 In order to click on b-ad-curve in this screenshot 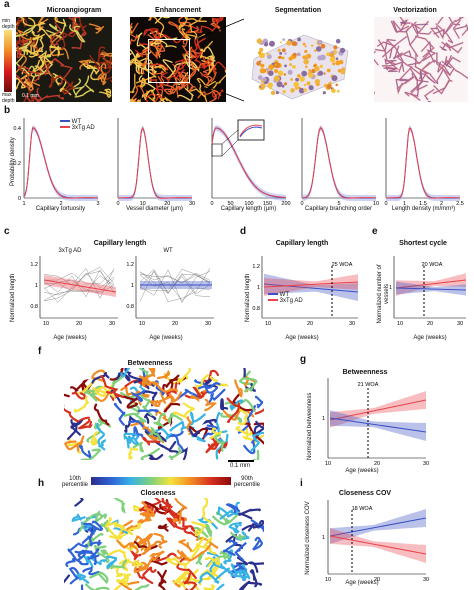, I will do `click(60, 163)`.